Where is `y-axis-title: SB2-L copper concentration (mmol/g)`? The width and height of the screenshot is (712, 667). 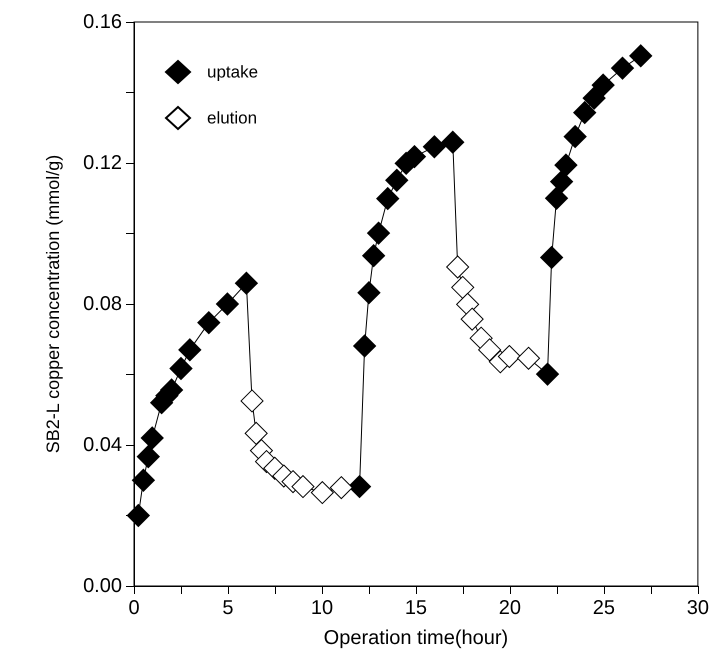 y-axis-title: SB2-L copper concentration (mmol/g) is located at coordinates (53, 304).